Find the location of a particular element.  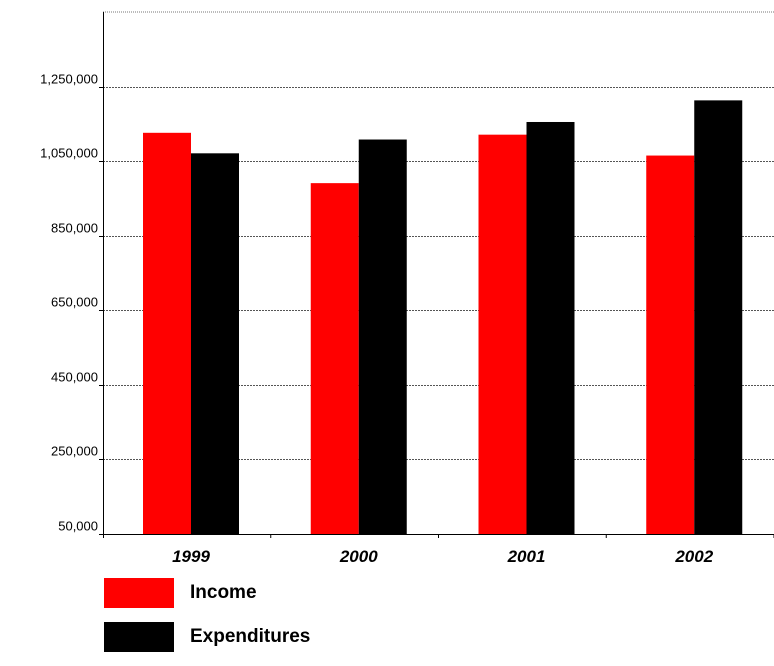

legend-swatch-income is located at coordinates (139, 593).